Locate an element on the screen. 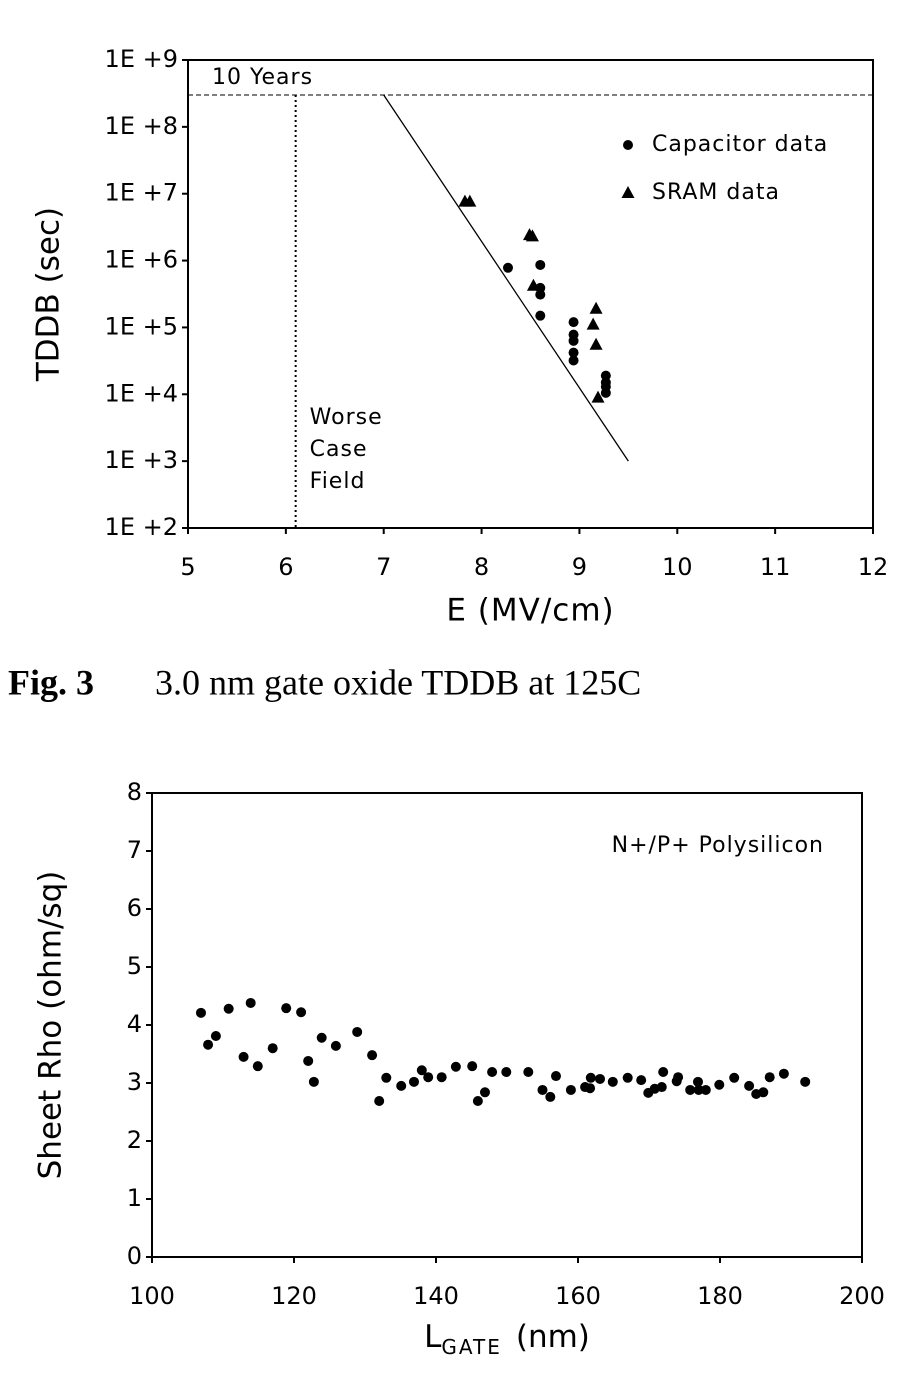 The width and height of the screenshot is (913, 1384). x-tick-label: 140 is located at coordinates (436, 1296).